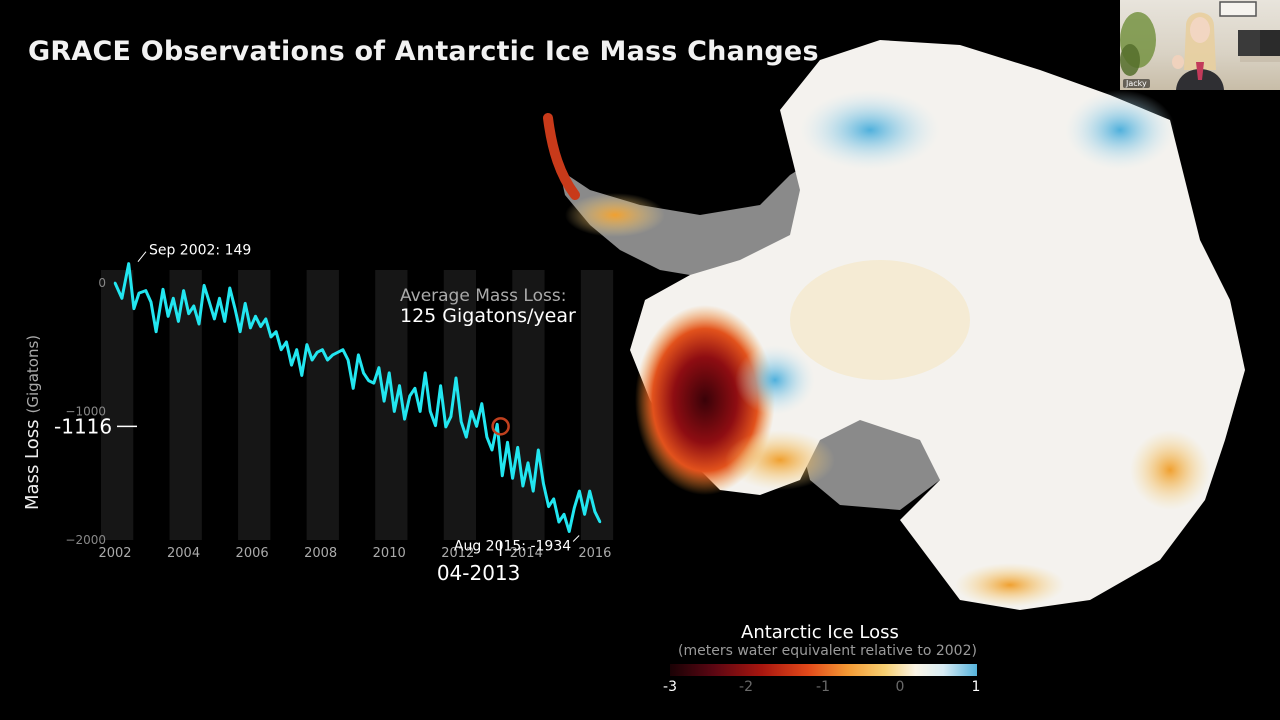 The image size is (1280, 720). Describe the element at coordinates (880, 320) in the screenshot. I see `interior-yellow` at that location.